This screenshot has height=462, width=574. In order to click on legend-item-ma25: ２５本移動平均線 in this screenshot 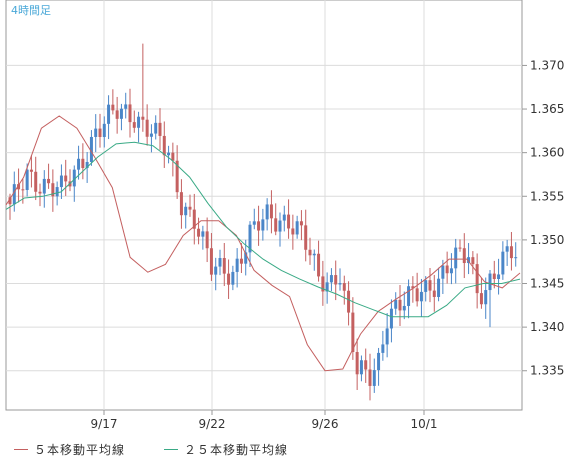, I will do `click(226, 449)`.